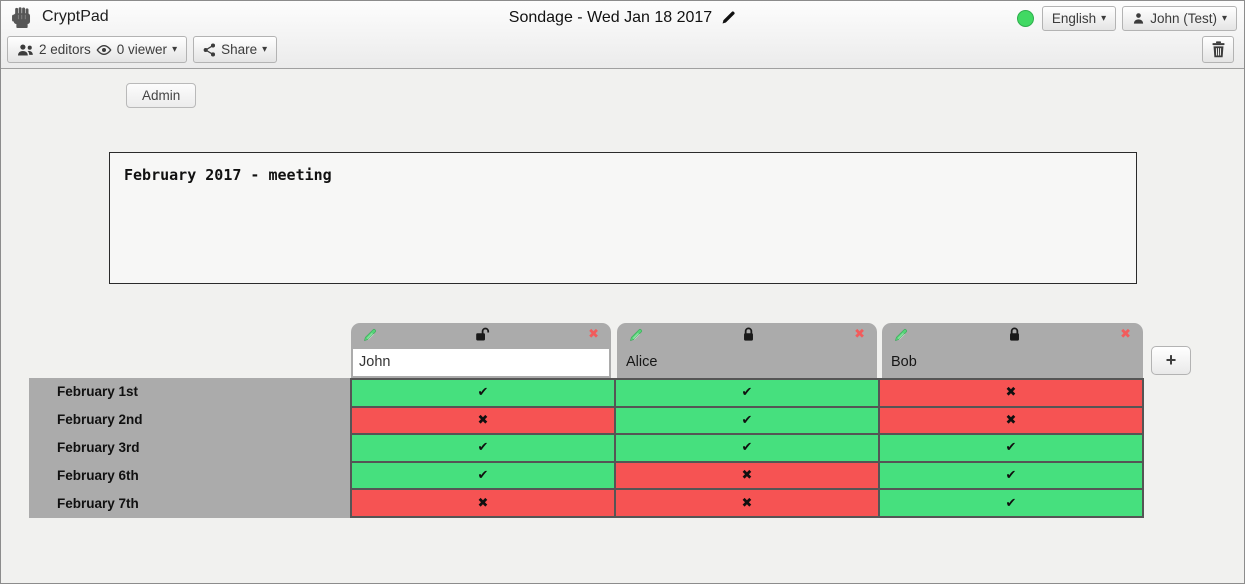 This screenshot has width=1245, height=584. I want to click on editors-count-label: 2 editors, so click(65, 49).